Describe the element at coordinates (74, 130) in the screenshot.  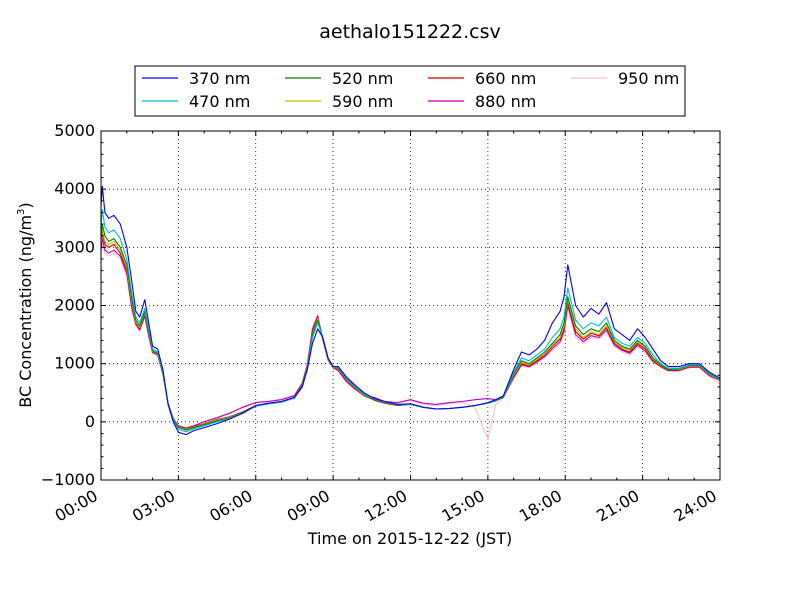
I see `y-tick-label: 5000` at that location.